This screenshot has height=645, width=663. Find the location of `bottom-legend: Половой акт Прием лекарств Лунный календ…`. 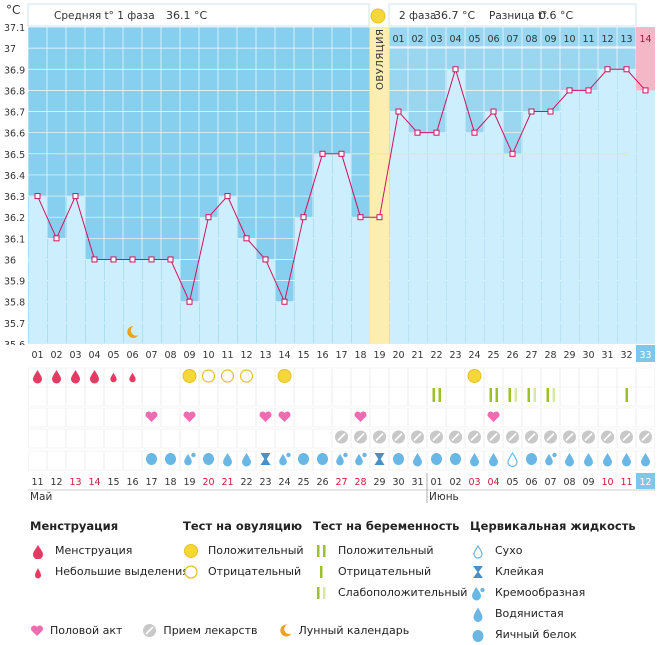

bottom-legend: Половой акт Прием лекарств Лунный календ… is located at coordinates (229, 630).